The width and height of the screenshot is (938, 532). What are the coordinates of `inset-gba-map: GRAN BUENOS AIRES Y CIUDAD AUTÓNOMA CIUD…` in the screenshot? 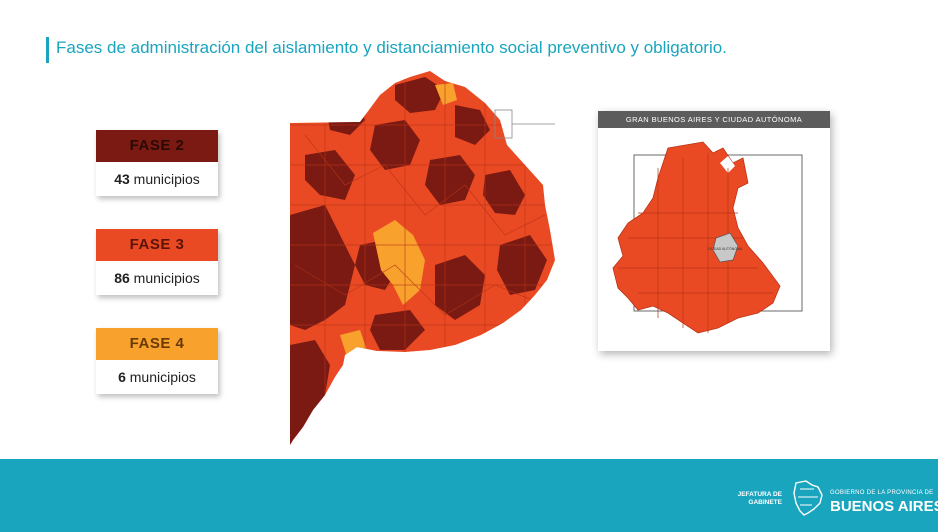 It's located at (714, 231).